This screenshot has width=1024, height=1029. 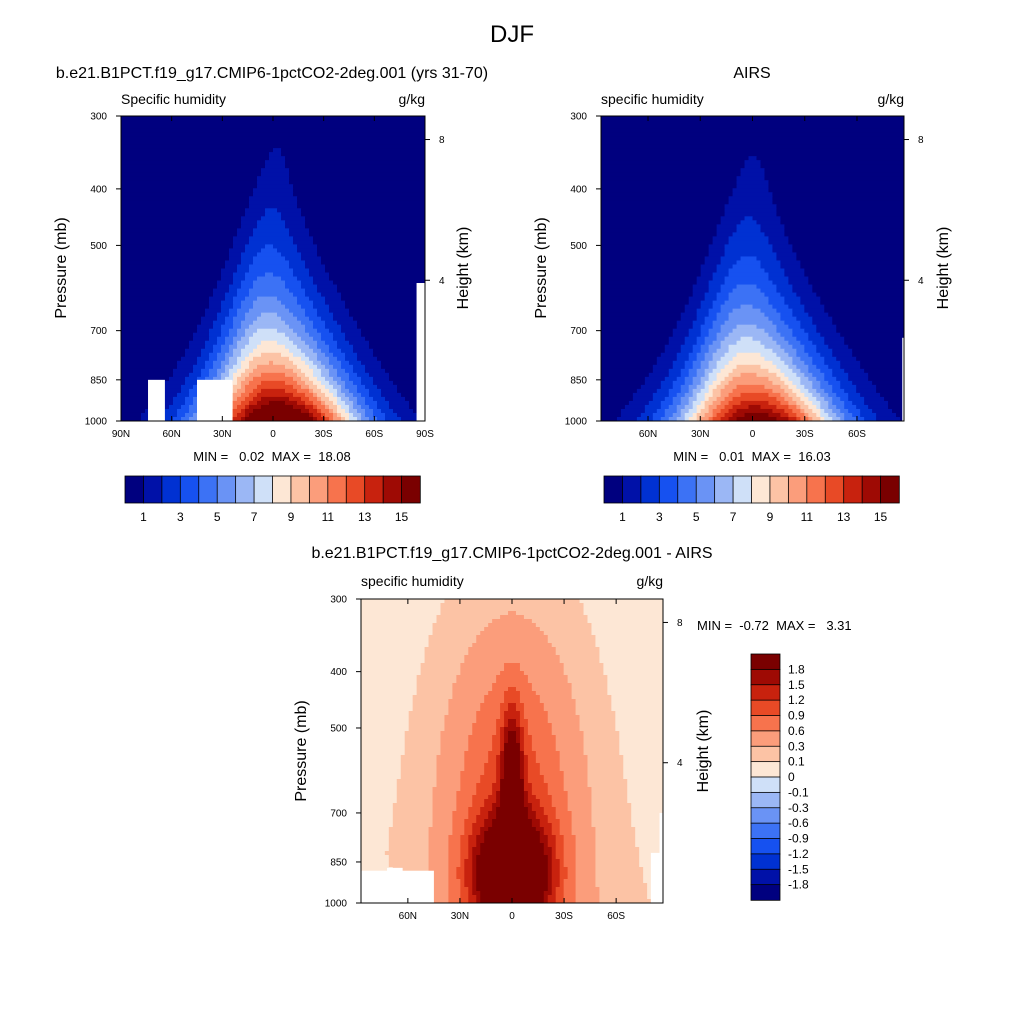 What do you see at coordinates (578, 246) in the screenshot?
I see `y-tick-label: 500` at bounding box center [578, 246].